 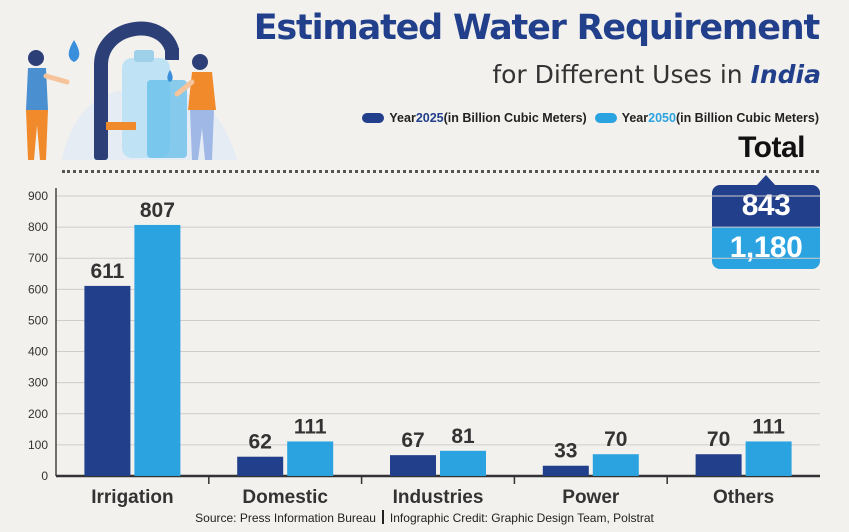 I want to click on y-tick-label: 900, so click(x=38, y=196).